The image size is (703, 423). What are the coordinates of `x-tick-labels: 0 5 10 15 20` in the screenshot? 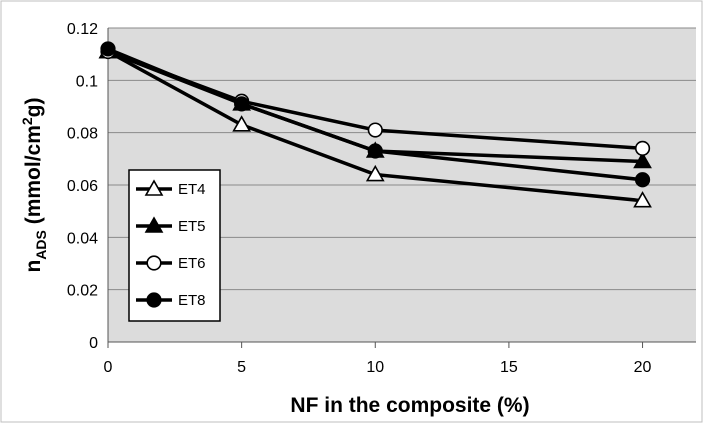 It's located at (378, 367).